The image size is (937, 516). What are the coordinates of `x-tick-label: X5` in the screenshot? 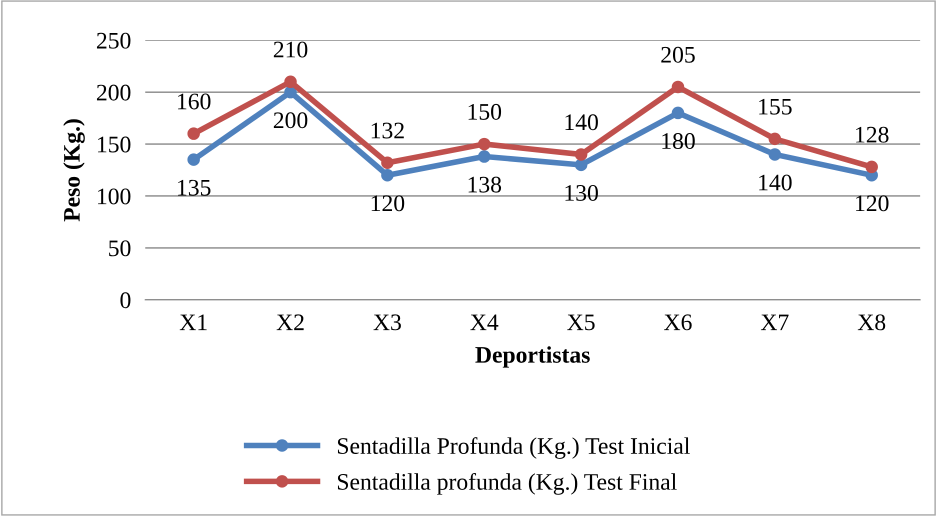 It's located at (581, 322).